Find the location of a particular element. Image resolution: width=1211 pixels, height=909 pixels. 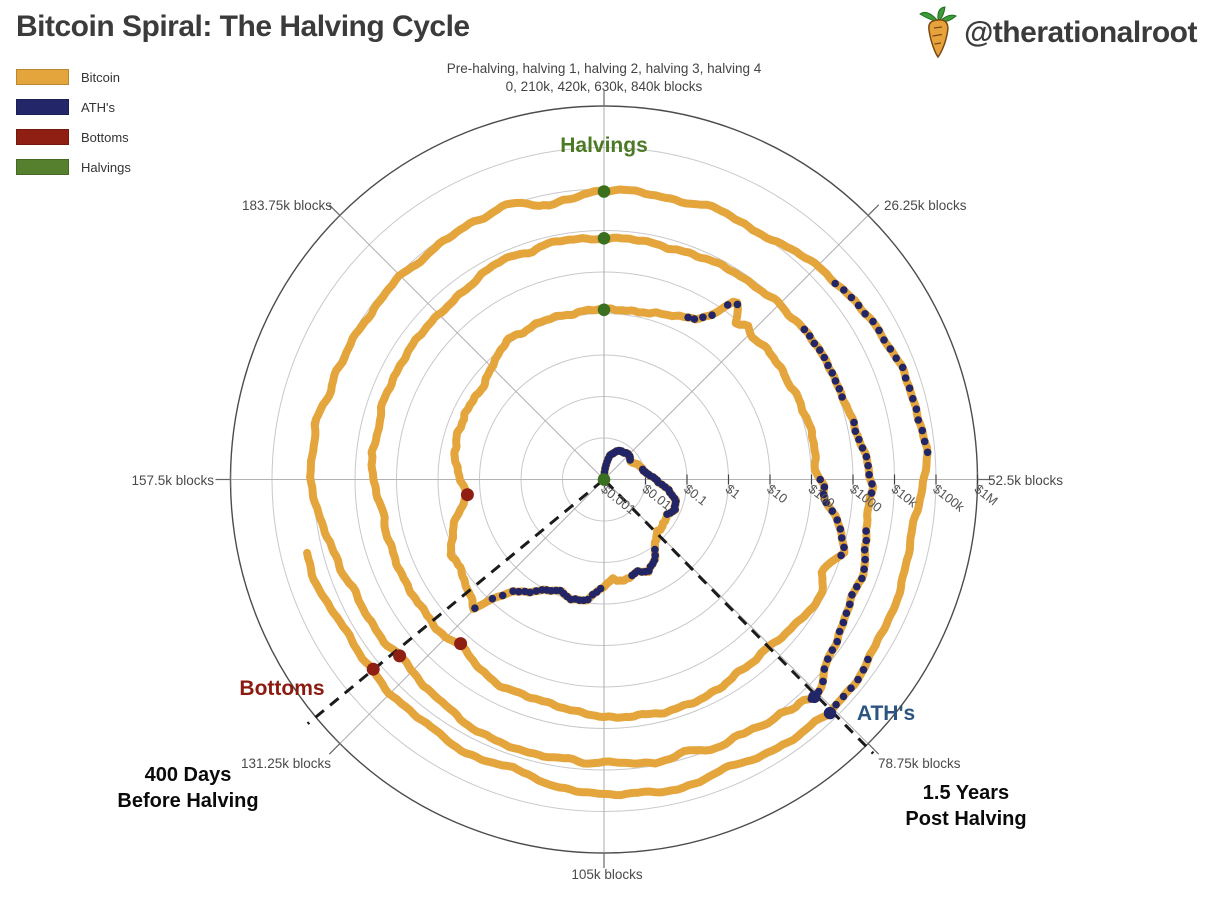

legend-label: Halvings is located at coordinates (106, 167).